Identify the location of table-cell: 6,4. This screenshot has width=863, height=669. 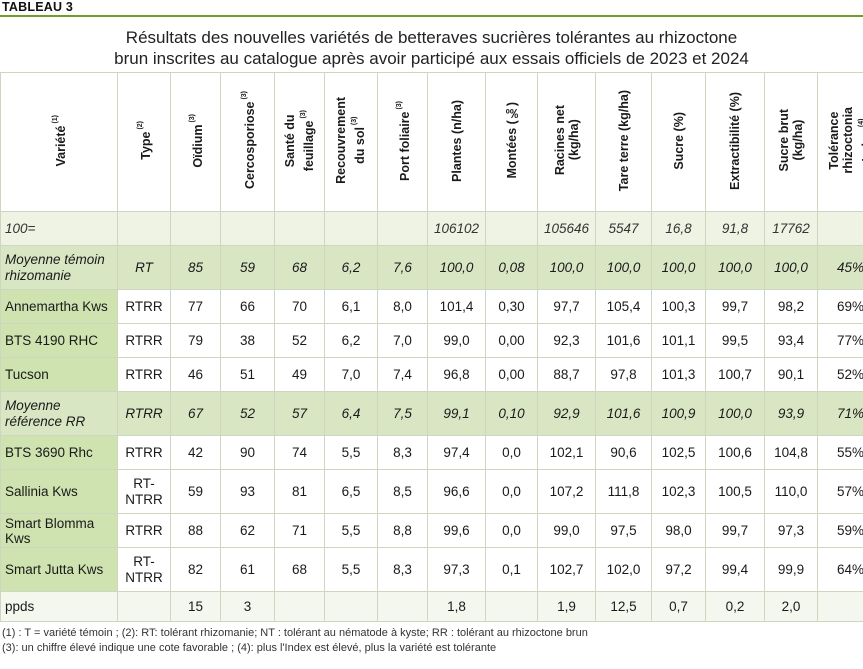
(351, 413).